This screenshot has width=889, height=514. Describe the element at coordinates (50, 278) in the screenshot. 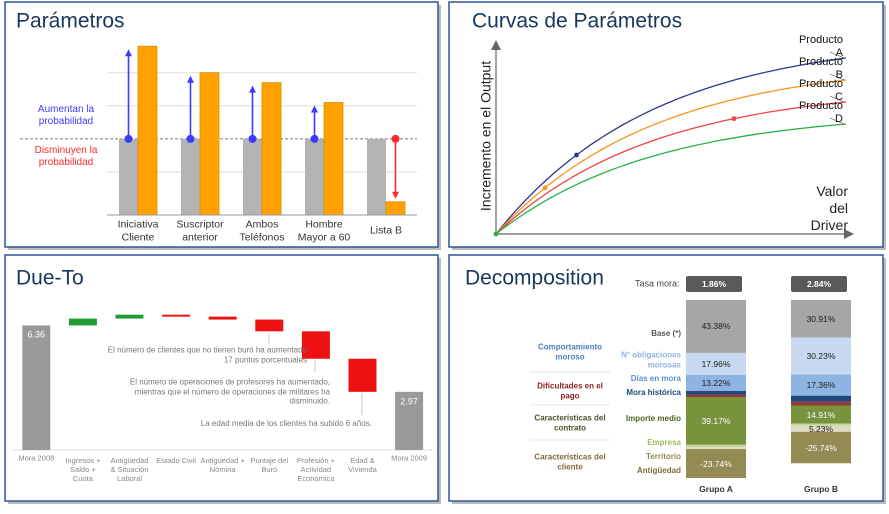

I see `chart-title: Due-To` at that location.